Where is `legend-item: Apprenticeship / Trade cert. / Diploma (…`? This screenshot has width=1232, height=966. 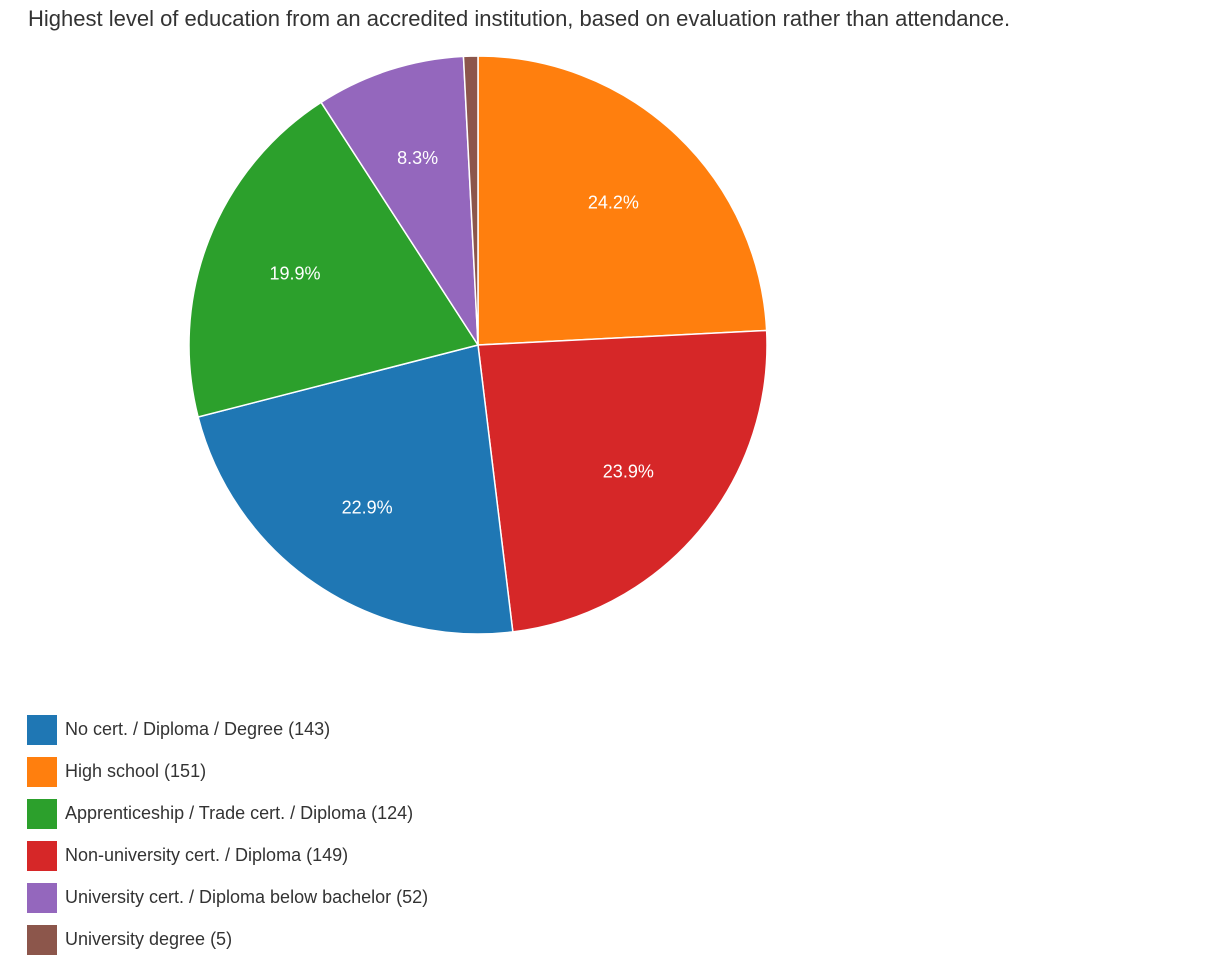
legend-item: Apprenticeship / Trade cert. / Diploma (… is located at coordinates (227, 813).